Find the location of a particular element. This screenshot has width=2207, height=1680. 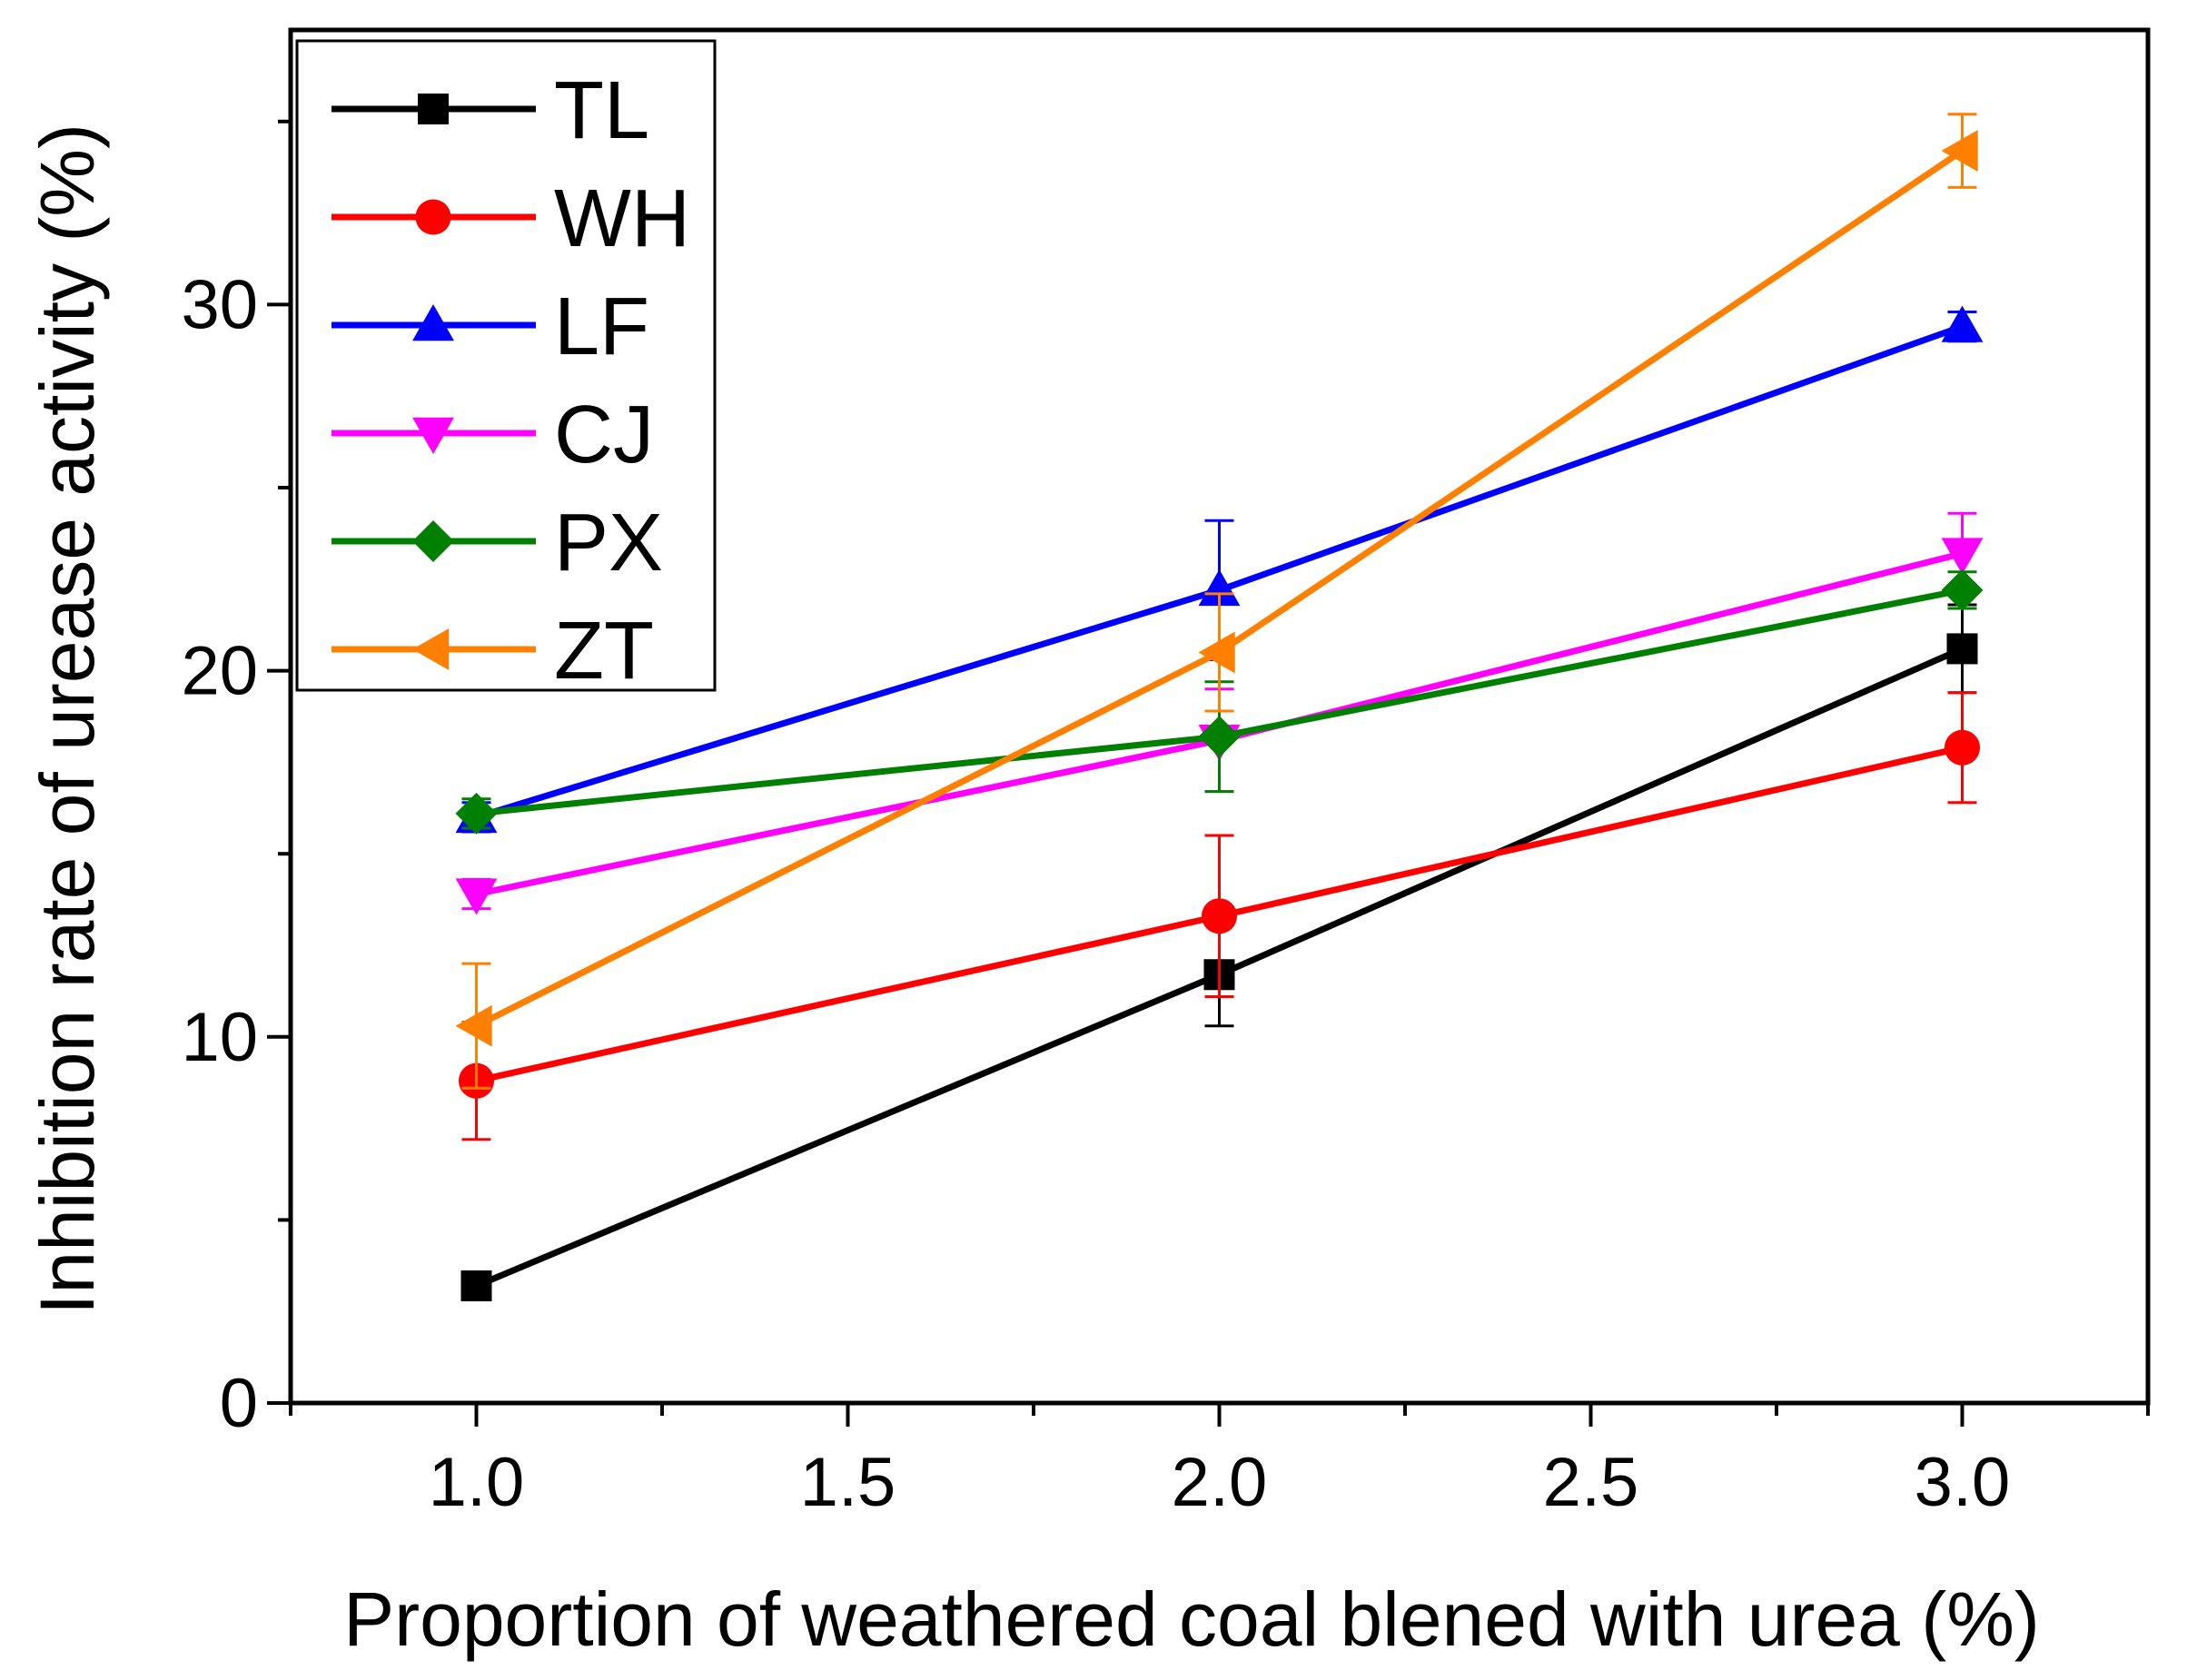

y-tick-label: 20 is located at coordinates (219, 672).